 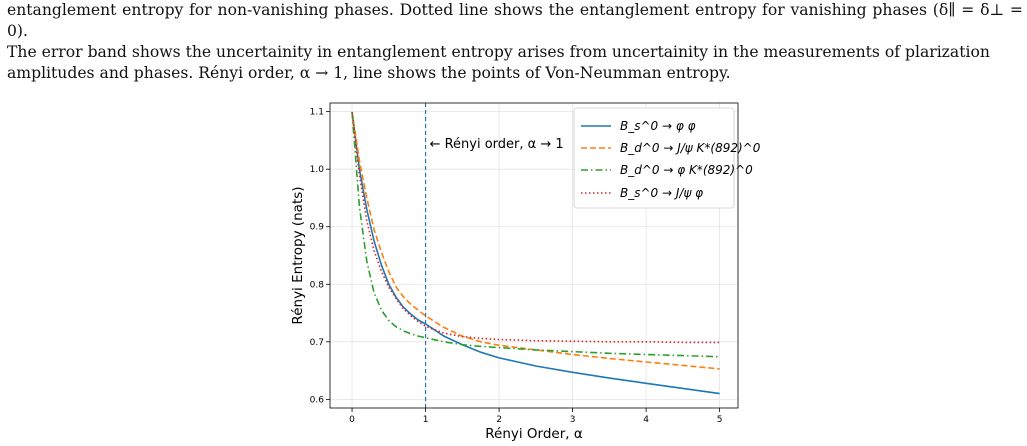 What do you see at coordinates (686, 170) in the screenshot?
I see `legend-label-3: B_d^0 → φ K*(892)^0` at bounding box center [686, 170].